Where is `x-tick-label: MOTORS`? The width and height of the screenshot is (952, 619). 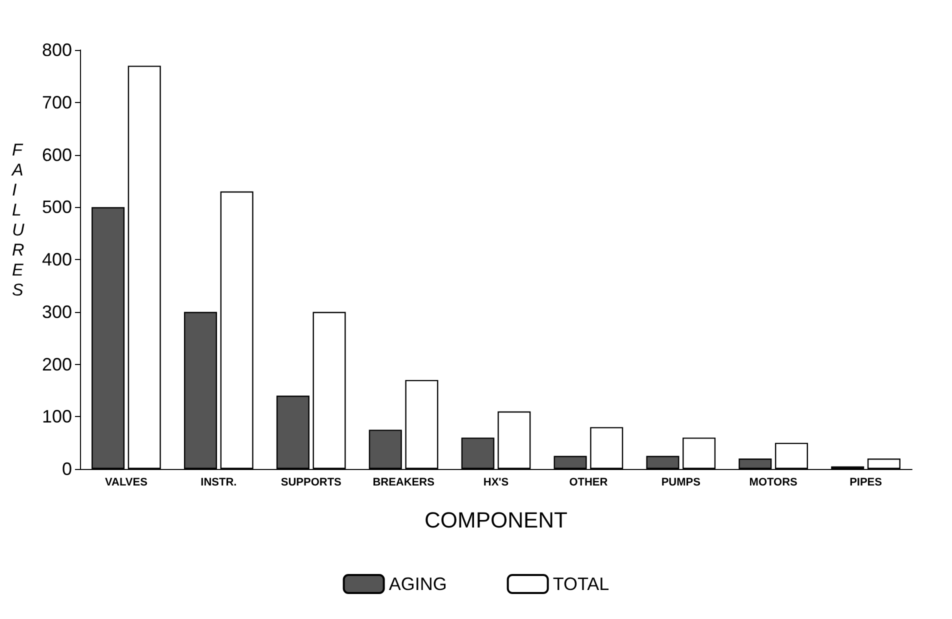
x-tick-label: MOTORS is located at coordinates (773, 482).